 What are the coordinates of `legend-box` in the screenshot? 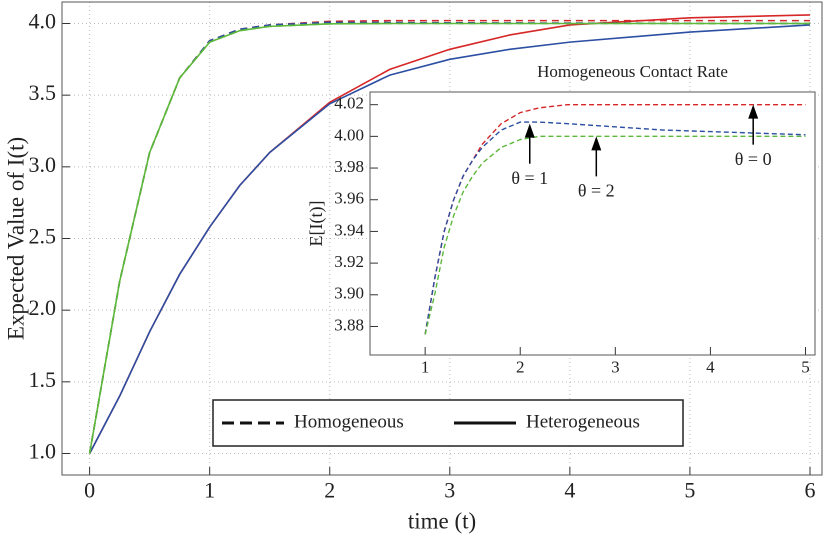 It's located at (448, 423).